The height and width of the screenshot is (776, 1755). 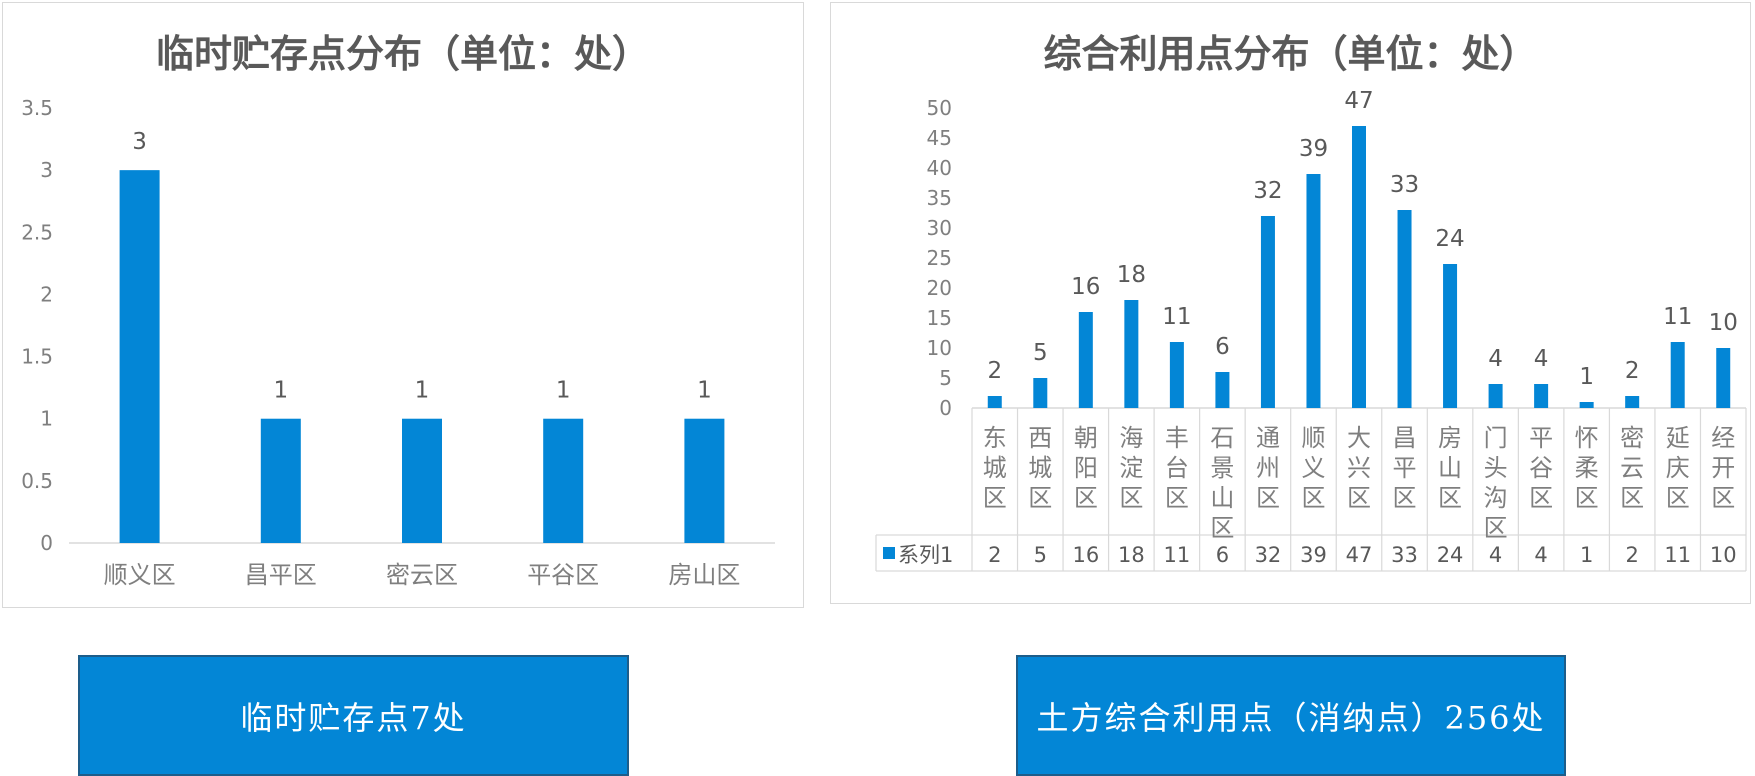 I want to click on table-value: 10, so click(x=1723, y=555).